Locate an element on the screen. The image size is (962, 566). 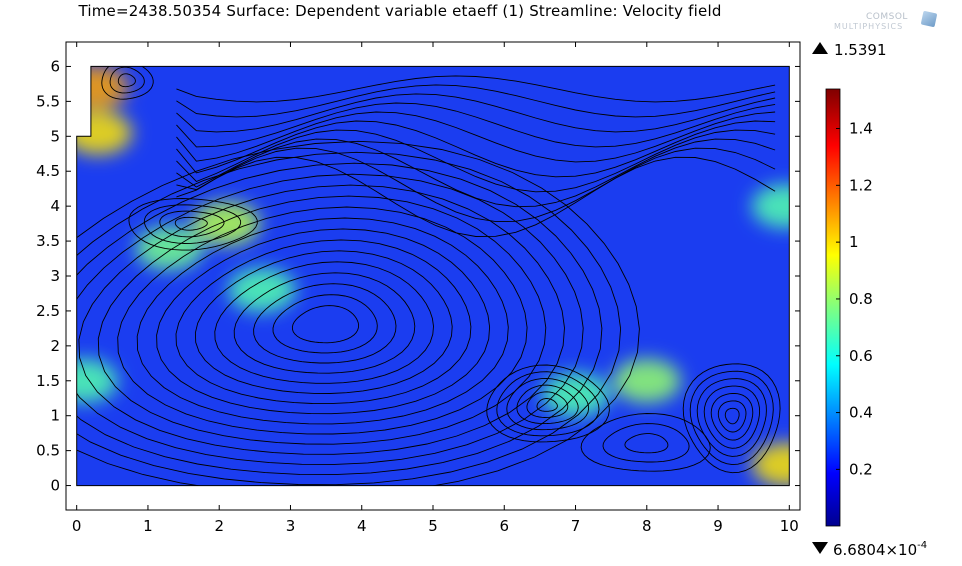
x-tick-label: 10 is located at coordinates (789, 526).